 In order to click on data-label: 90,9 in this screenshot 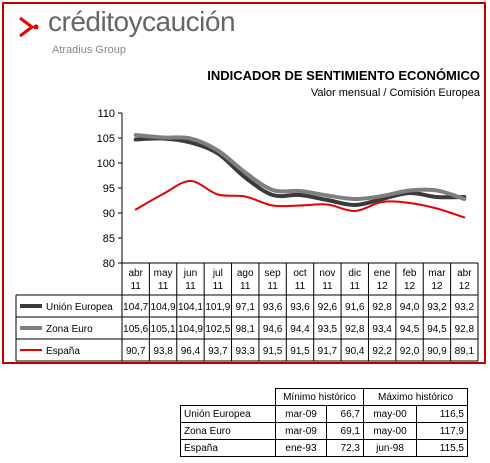, I will do `click(437, 351)`.